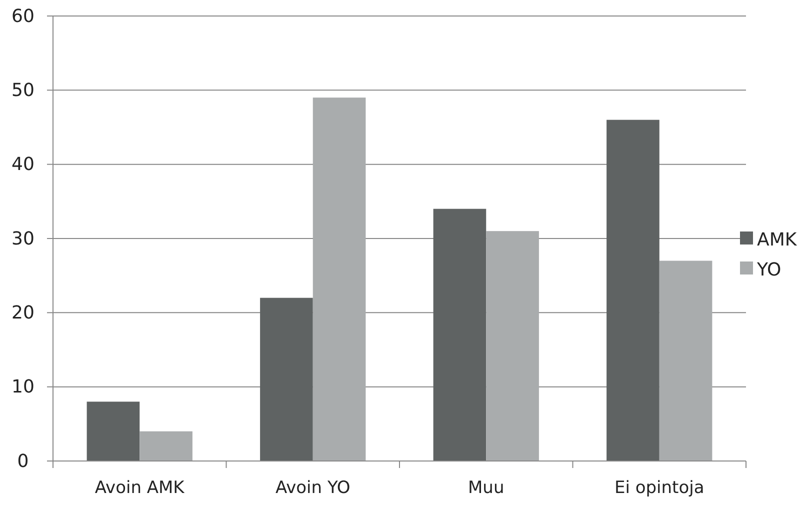 This screenshot has height=505, width=807. I want to click on y-tick-label: 30, so click(23, 239).